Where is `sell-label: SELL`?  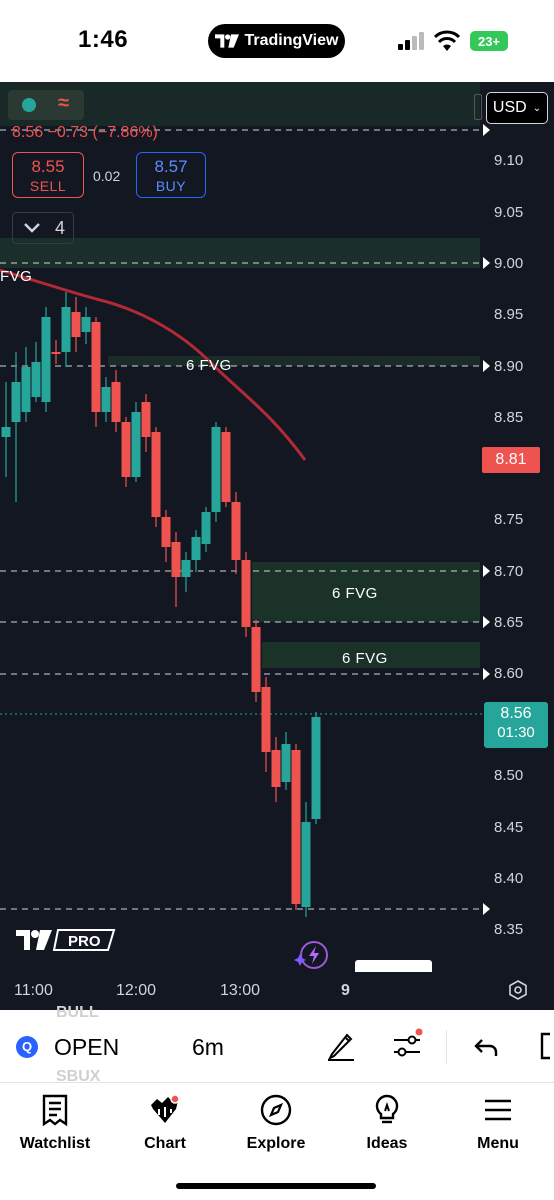 sell-label: SELL is located at coordinates (48, 186).